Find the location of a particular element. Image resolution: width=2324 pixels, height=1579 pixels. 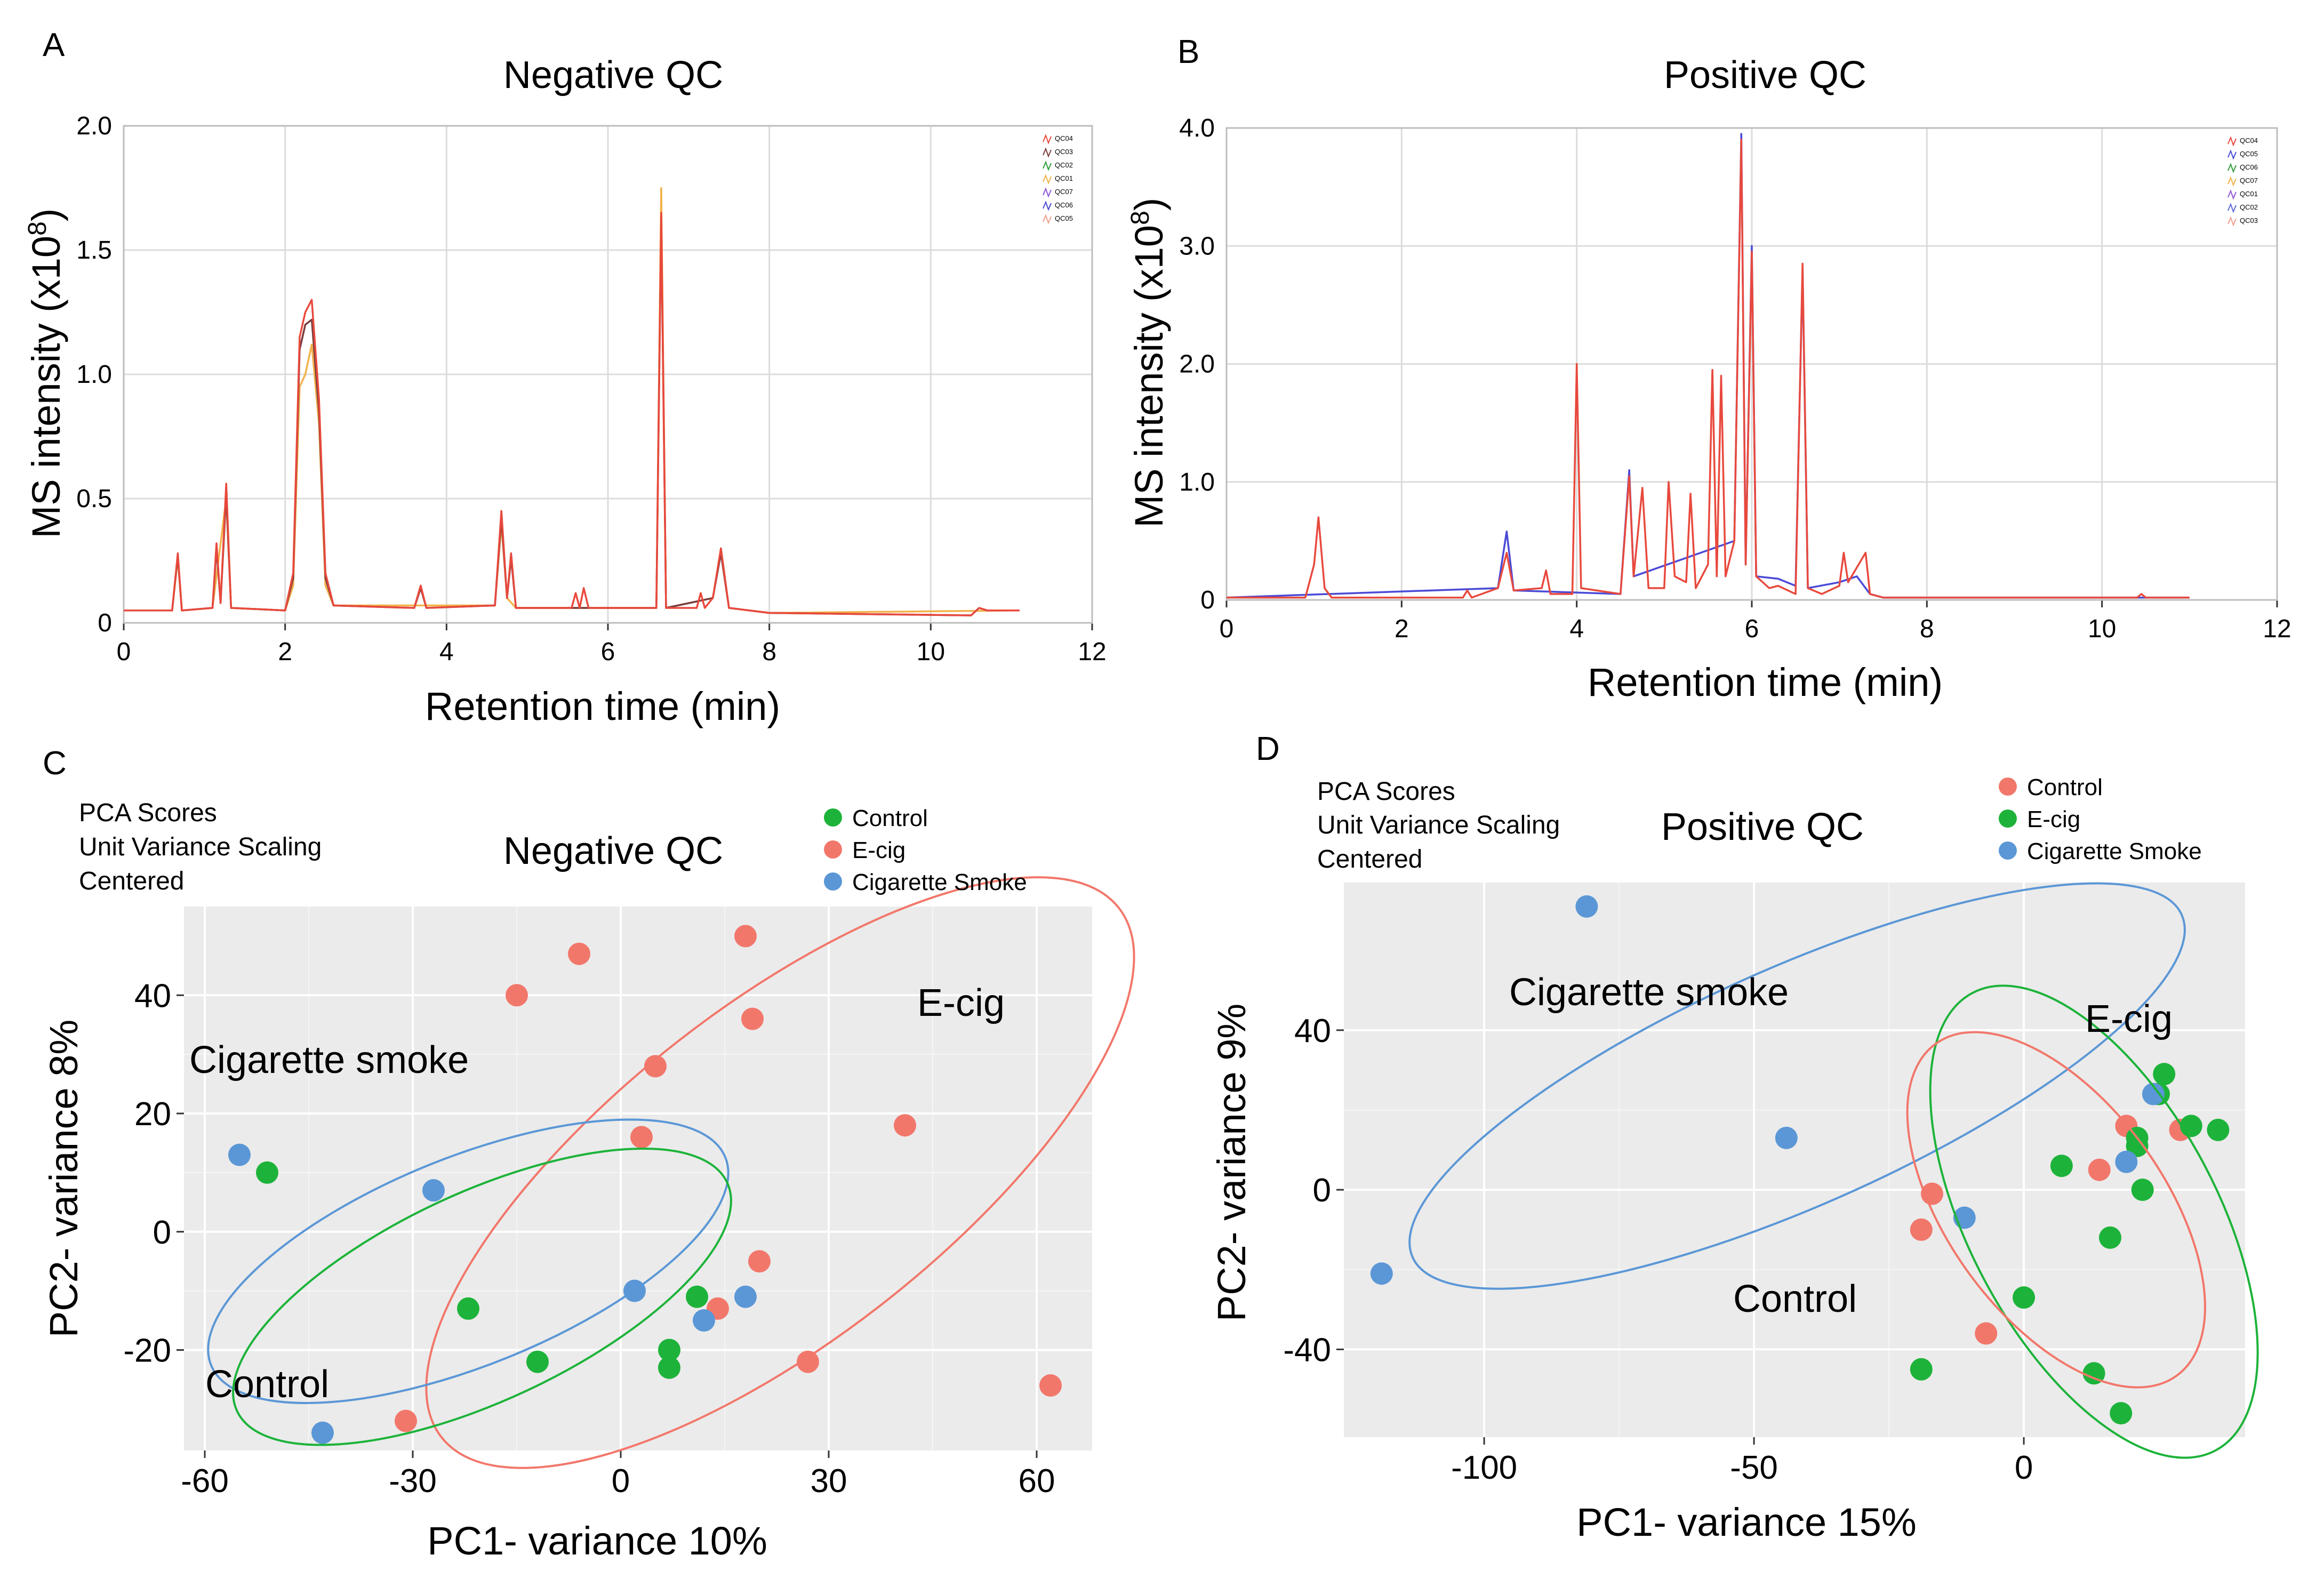

panel-a-legend-label: QC07 is located at coordinates (1064, 192).